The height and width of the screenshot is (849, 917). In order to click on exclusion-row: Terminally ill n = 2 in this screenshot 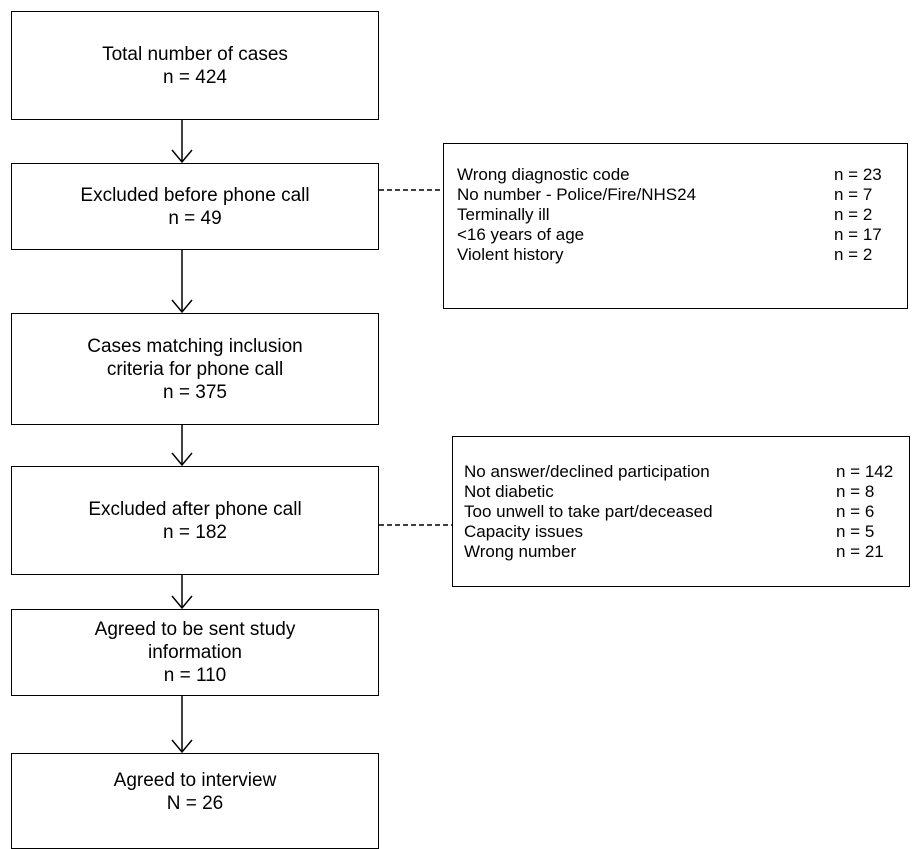, I will do `click(682, 215)`.